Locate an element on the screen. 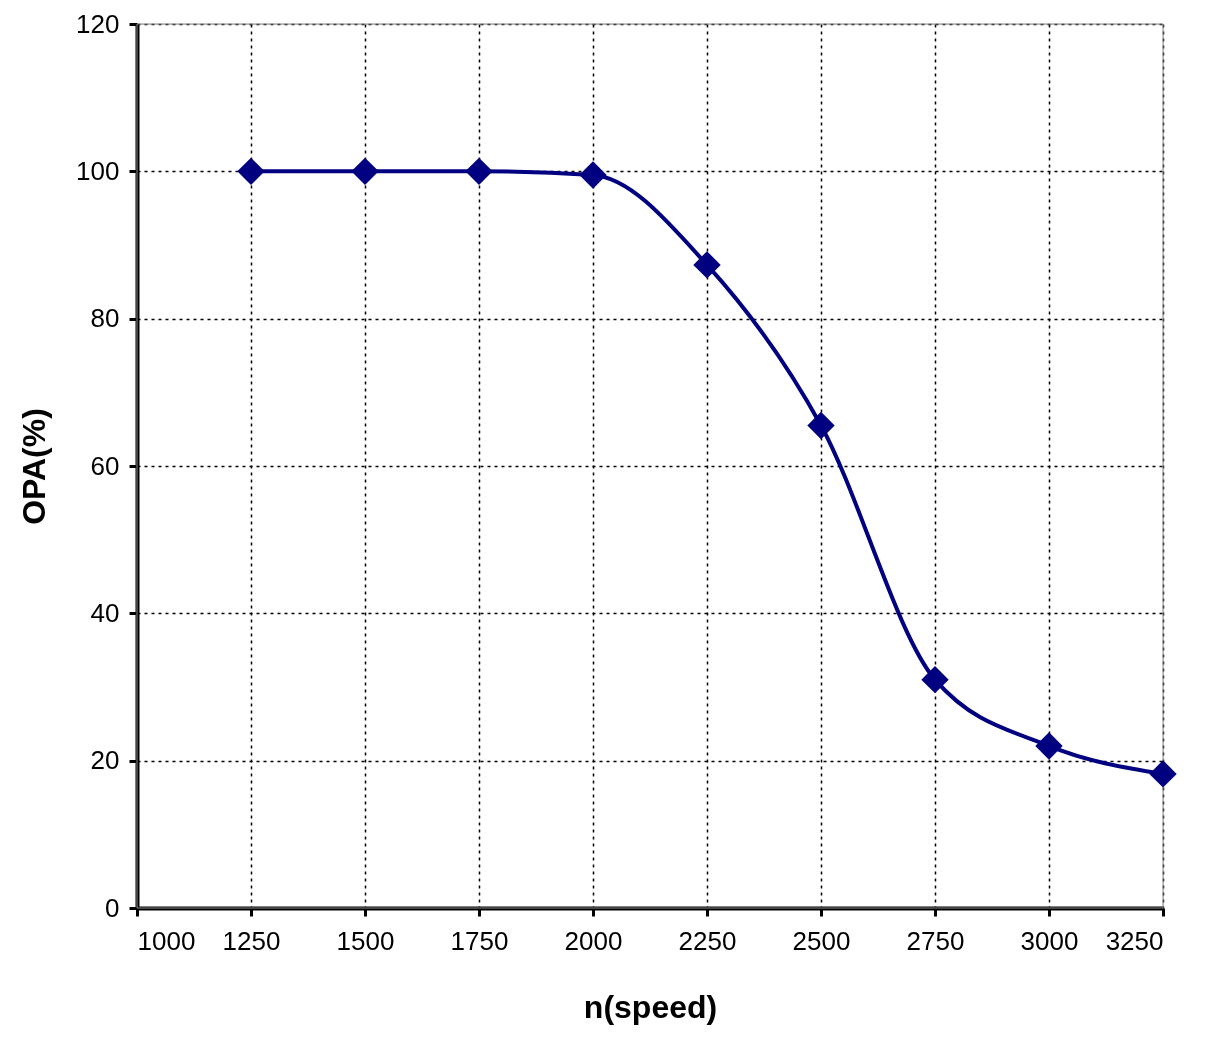 The width and height of the screenshot is (1215, 1051). x-axis-title: n(speed) is located at coordinates (650, 1006).